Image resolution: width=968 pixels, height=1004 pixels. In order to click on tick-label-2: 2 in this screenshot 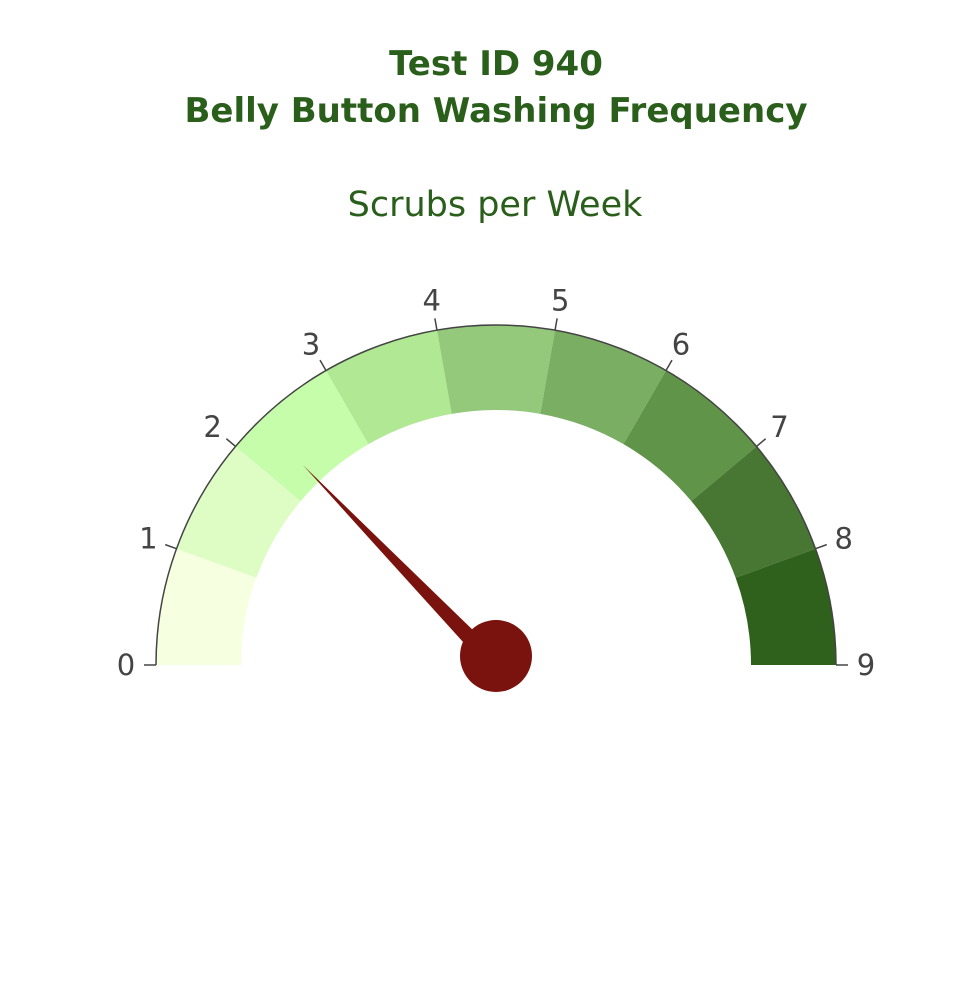, I will do `click(212, 427)`.